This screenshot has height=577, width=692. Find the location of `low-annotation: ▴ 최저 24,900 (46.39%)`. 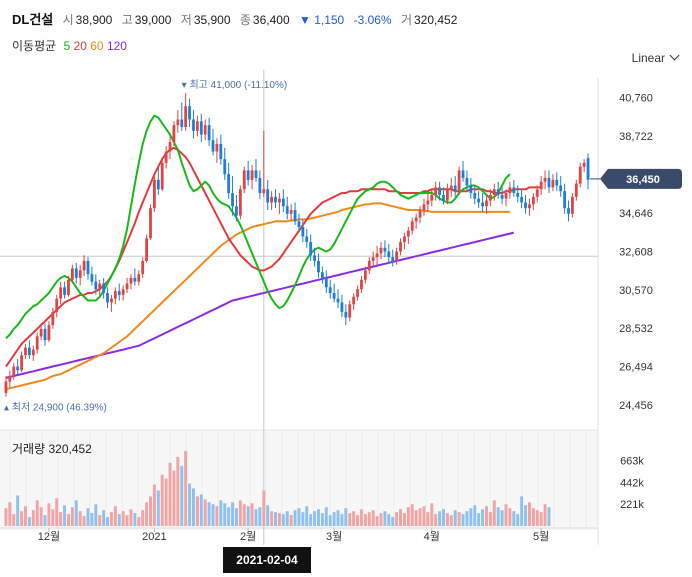

low-annotation: ▴ 최저 24,900 (46.39%) is located at coordinates (55, 408).